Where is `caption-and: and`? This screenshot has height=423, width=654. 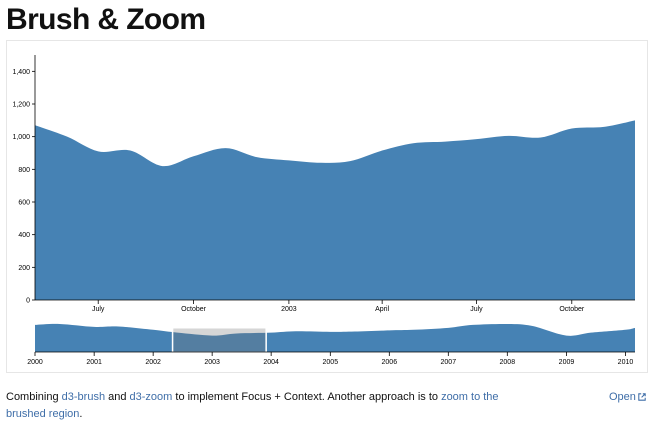
caption-and: and is located at coordinates (117, 397).